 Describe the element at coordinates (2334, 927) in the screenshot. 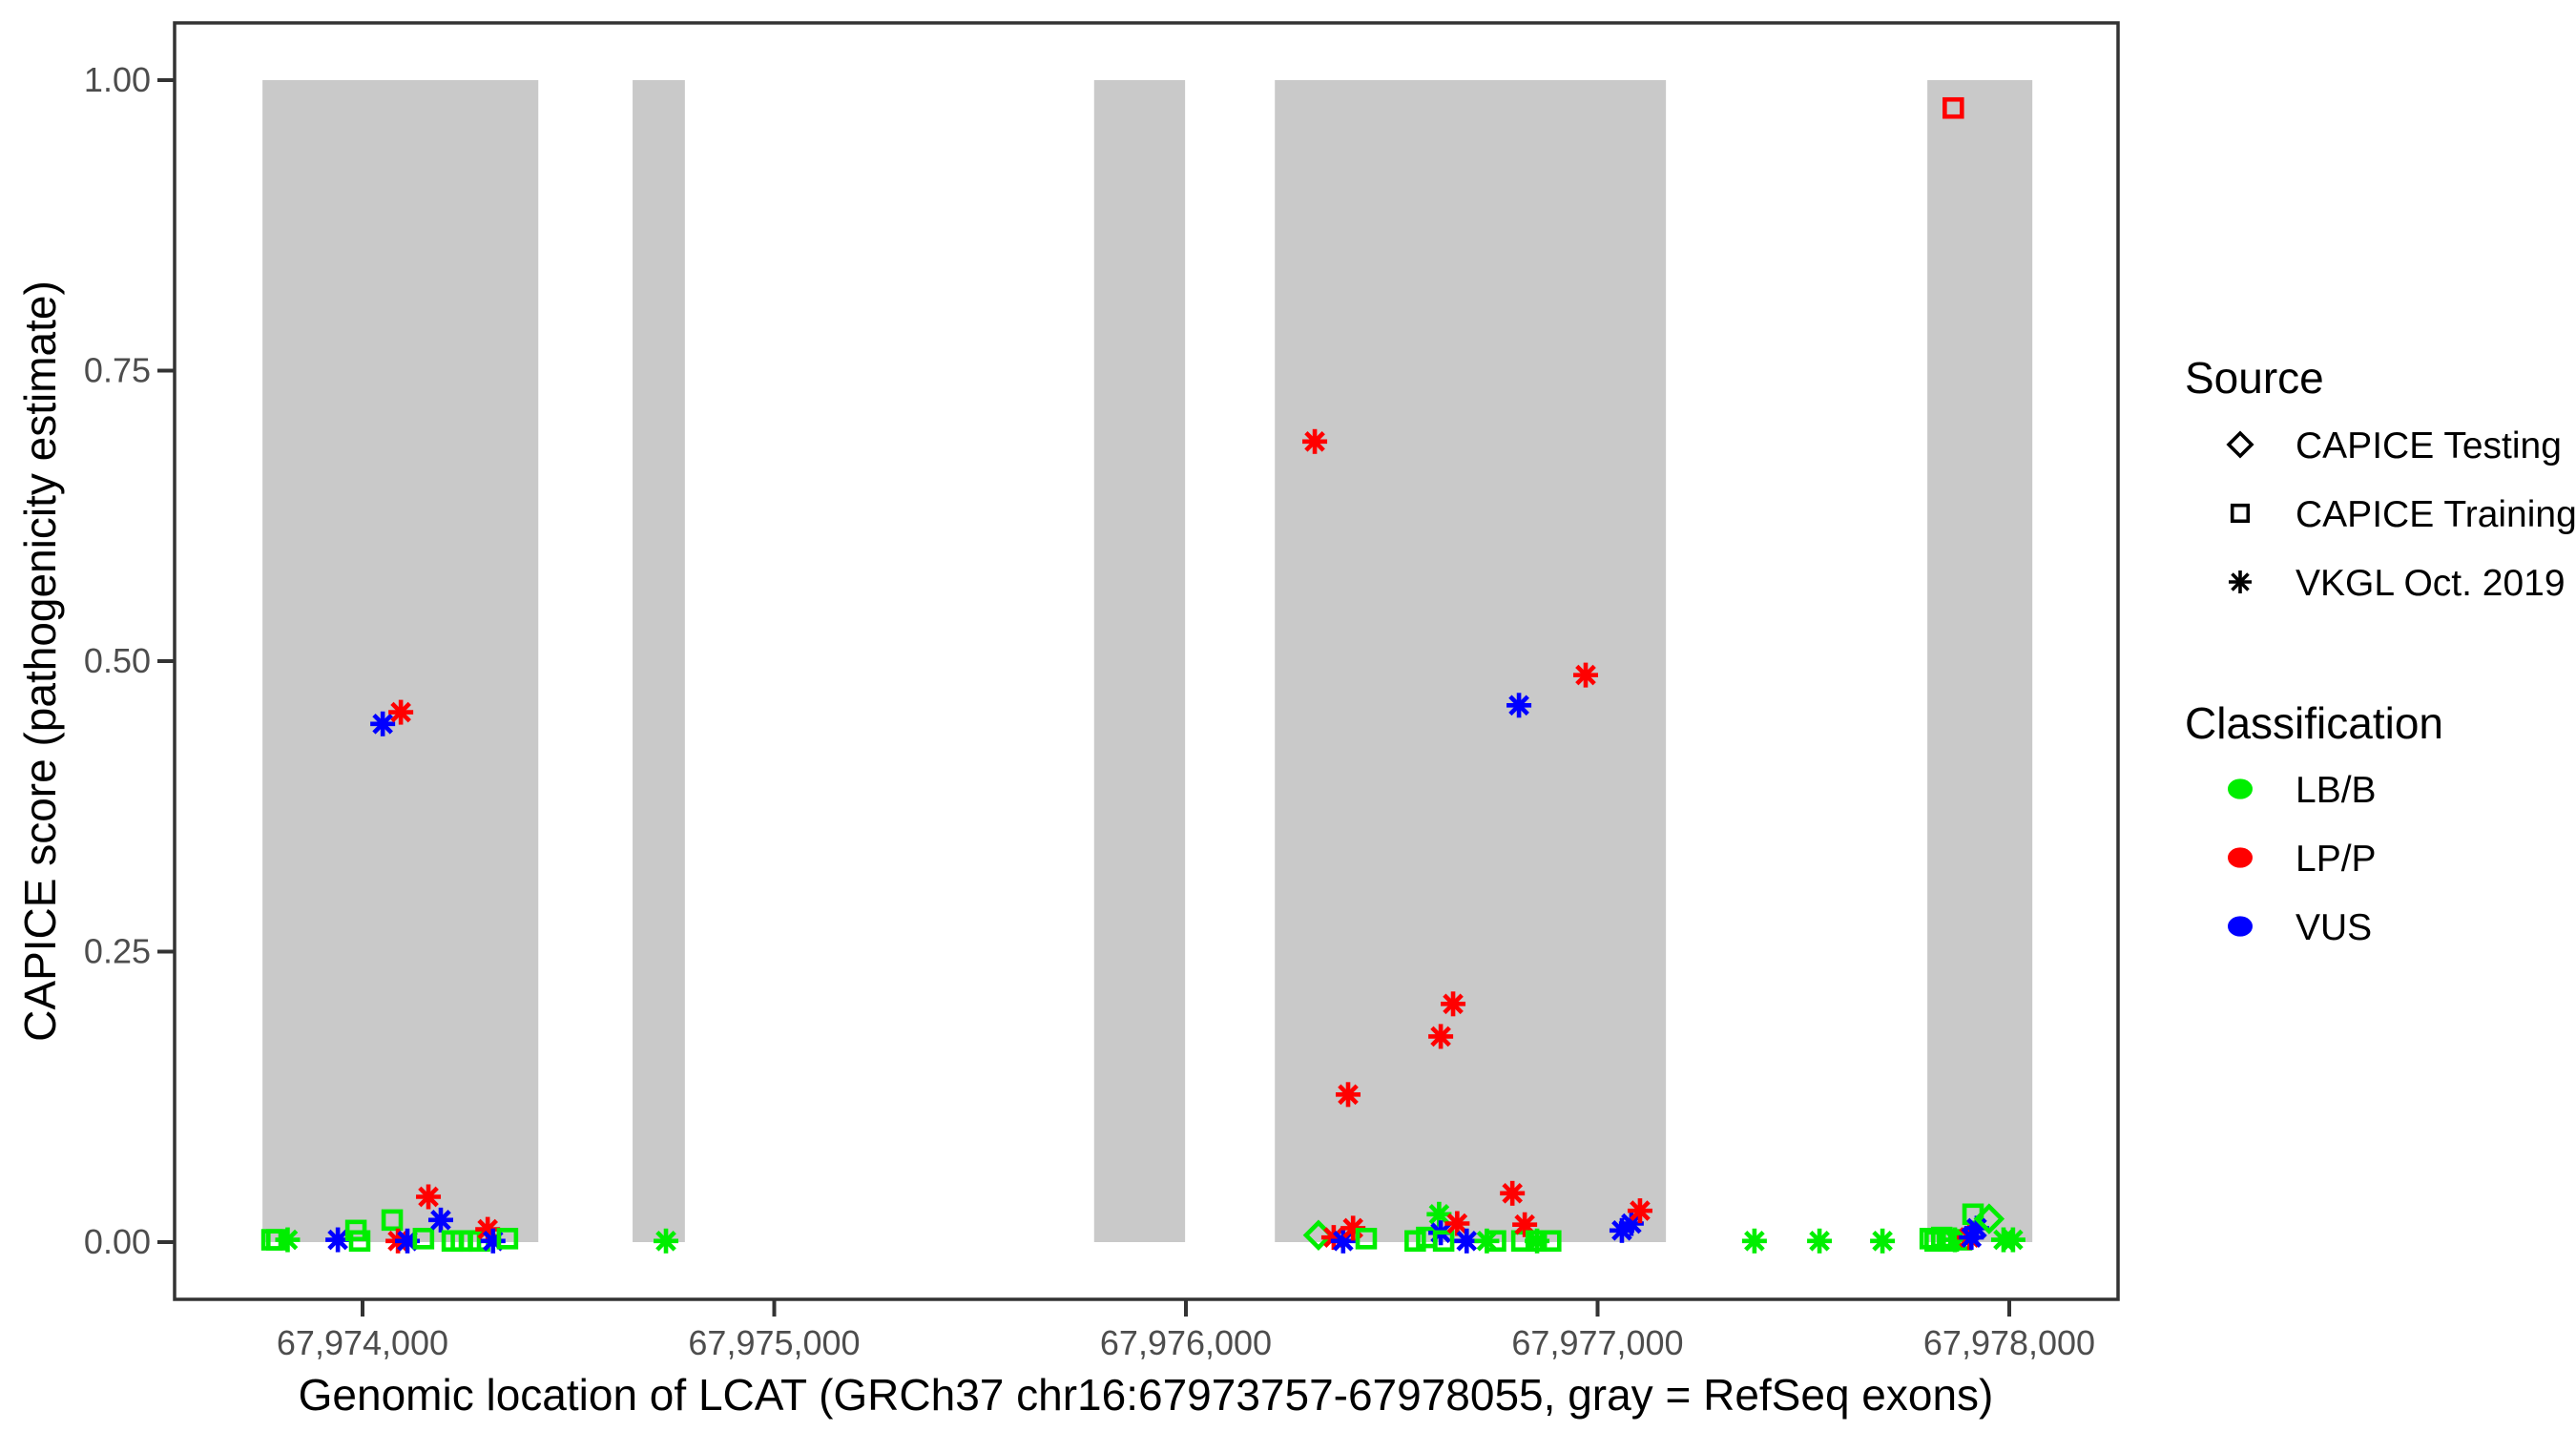

I see `legend-item-vus: VUS` at that location.